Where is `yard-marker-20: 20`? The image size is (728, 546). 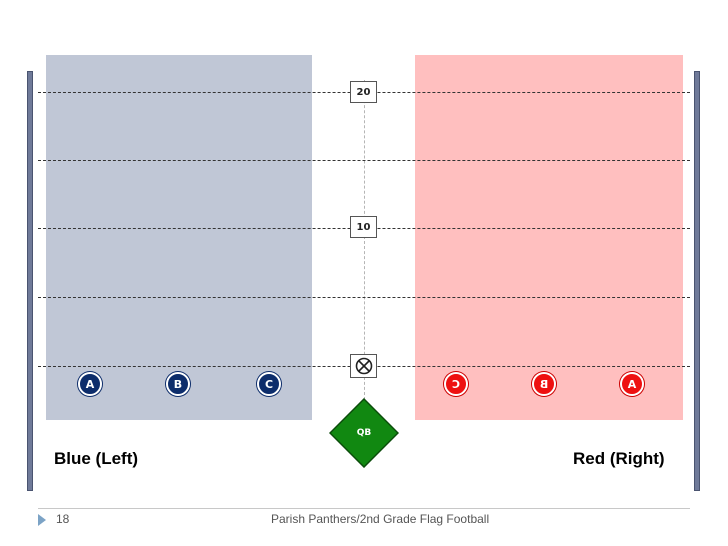 yard-marker-20: 20 is located at coordinates (363, 92).